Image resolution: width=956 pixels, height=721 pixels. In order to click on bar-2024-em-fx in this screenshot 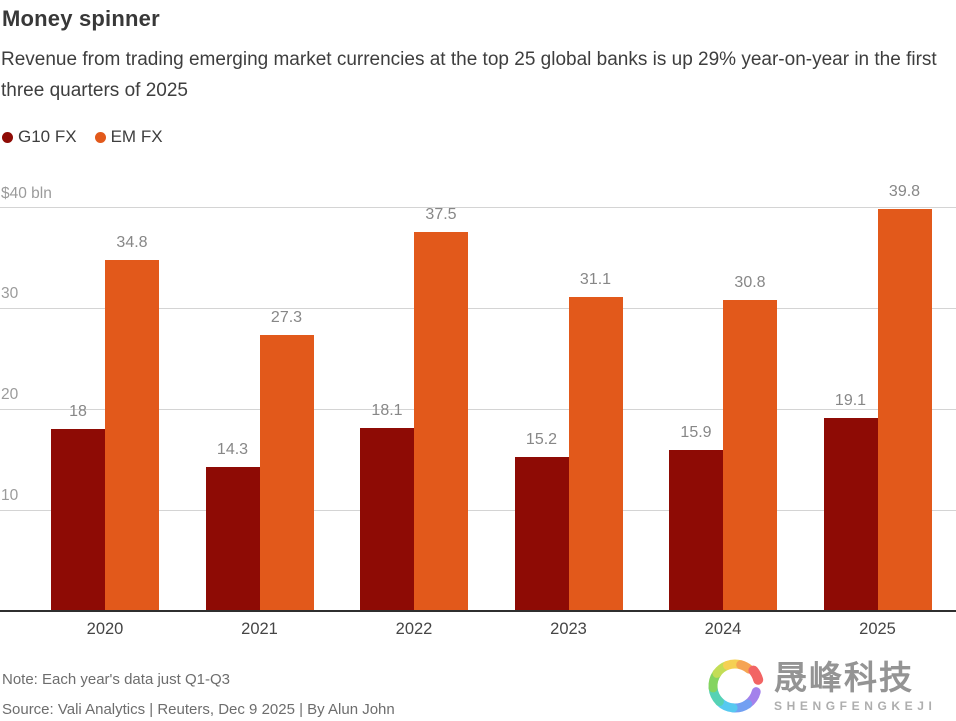, I will do `click(750, 455)`.